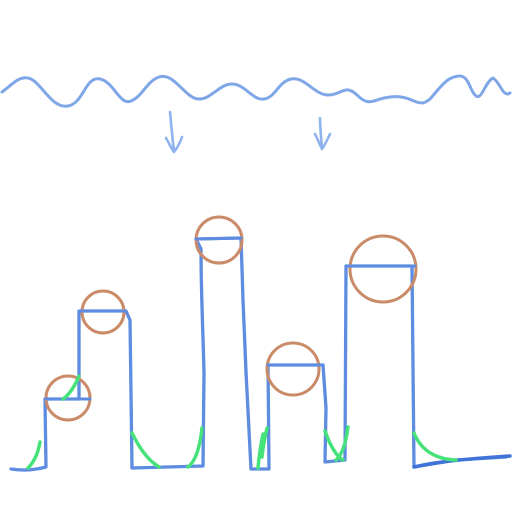  I want to click on drop-arrow-left, so click(174, 132).